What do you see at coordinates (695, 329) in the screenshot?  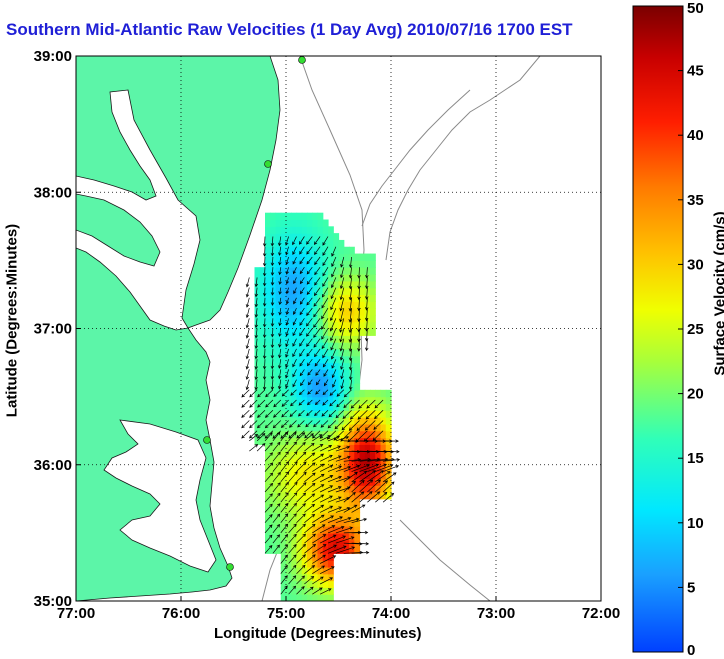 I see `colorbar-tick-label: 25` at bounding box center [695, 329].